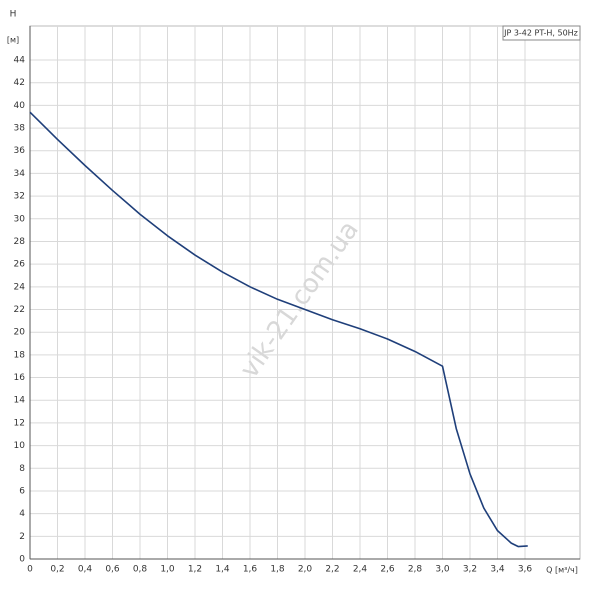  What do you see at coordinates (20, 446) in the screenshot?
I see `y-tick-label: 10` at bounding box center [20, 446].